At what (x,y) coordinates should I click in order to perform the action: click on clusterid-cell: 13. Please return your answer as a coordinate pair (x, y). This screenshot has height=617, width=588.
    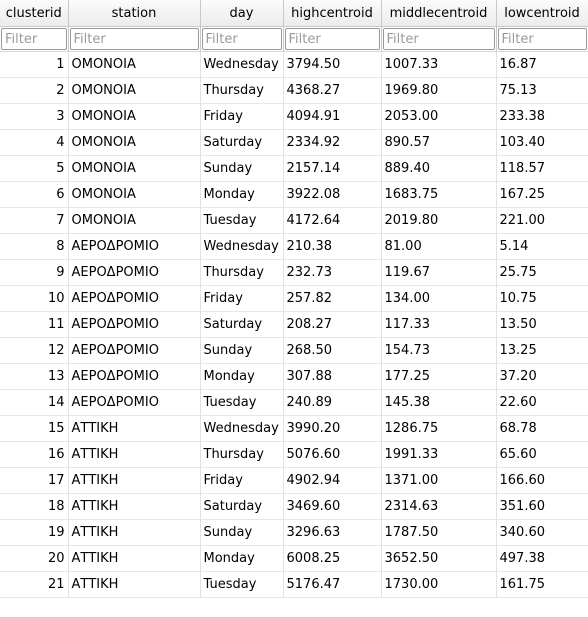
    Looking at the image, I should click on (34, 376).